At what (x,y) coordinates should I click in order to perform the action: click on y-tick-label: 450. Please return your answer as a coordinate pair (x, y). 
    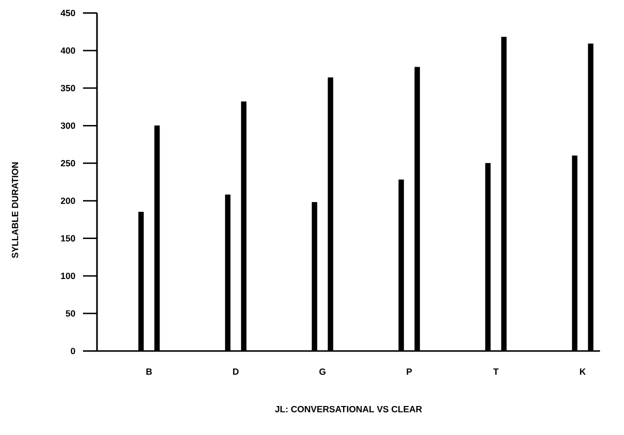
    Looking at the image, I should click on (68, 13).